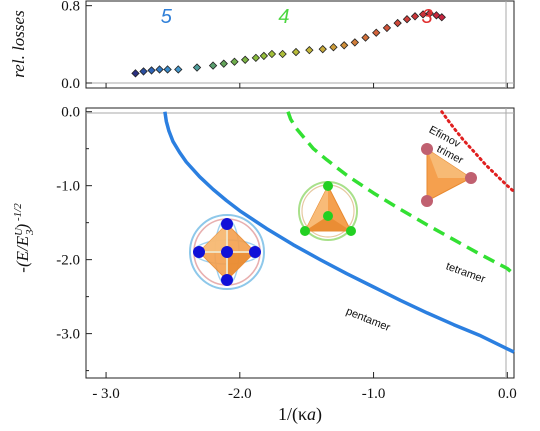 This screenshot has height=431, width=540. What do you see at coordinates (449, 175) in the screenshot?
I see `trimer-cluster-icon` at bounding box center [449, 175].